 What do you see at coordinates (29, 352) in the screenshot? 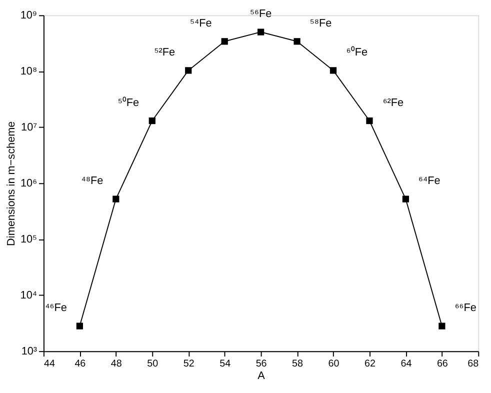
I see `y-tick-label: 10³` at bounding box center [29, 352].